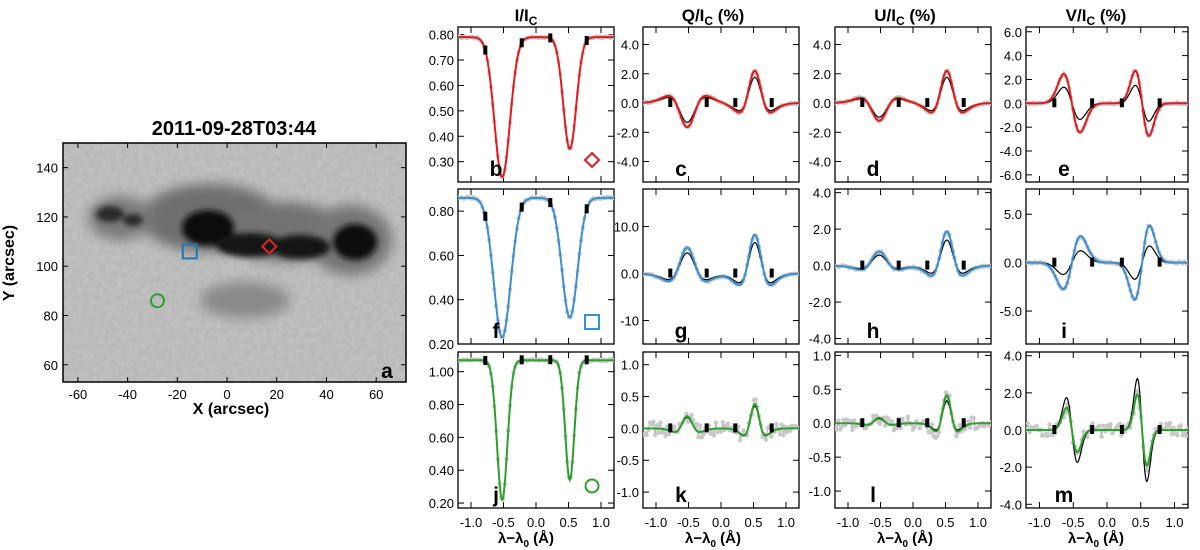  What do you see at coordinates (688, 522) in the screenshot?
I see `x-tick-label: -0.5` at bounding box center [688, 522].